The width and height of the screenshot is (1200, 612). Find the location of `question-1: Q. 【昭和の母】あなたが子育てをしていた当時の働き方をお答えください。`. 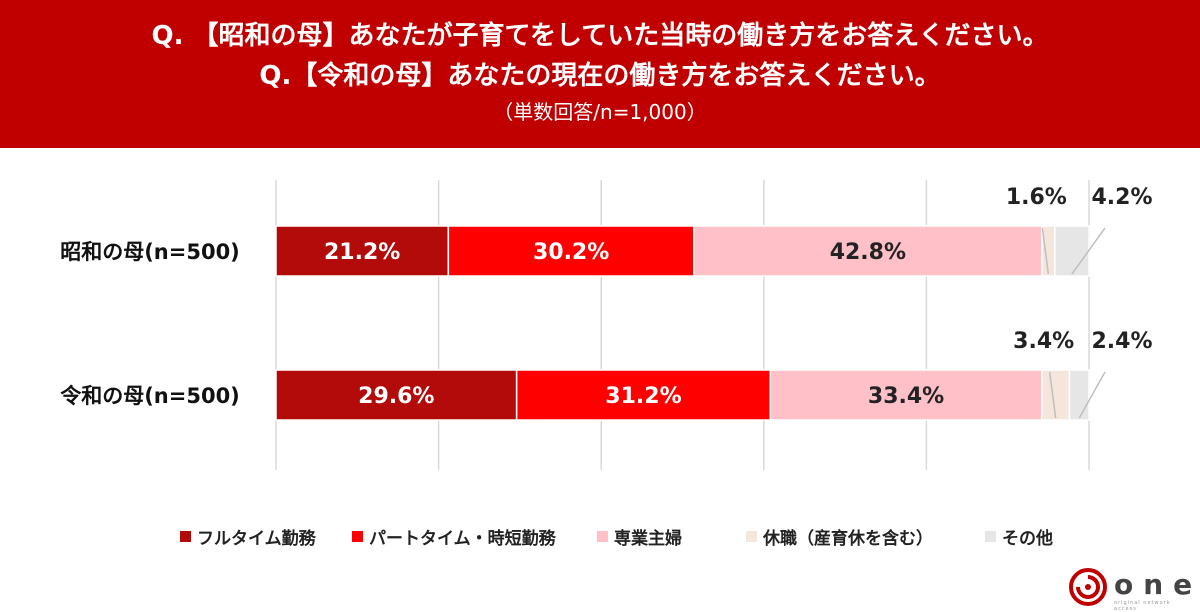

question-1: Q. 【昭和の母】あなたが子育てをしていた当時の働き方をお答えください。 is located at coordinates (600, 36).